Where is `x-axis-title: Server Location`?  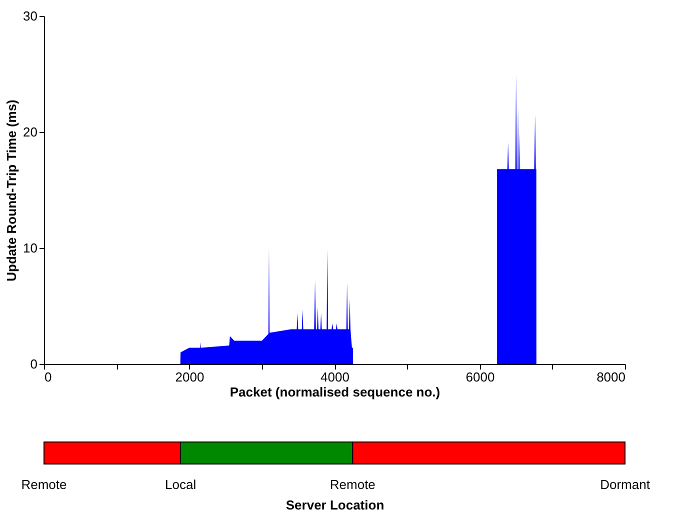 x-axis-title: Server Location is located at coordinates (335, 505).